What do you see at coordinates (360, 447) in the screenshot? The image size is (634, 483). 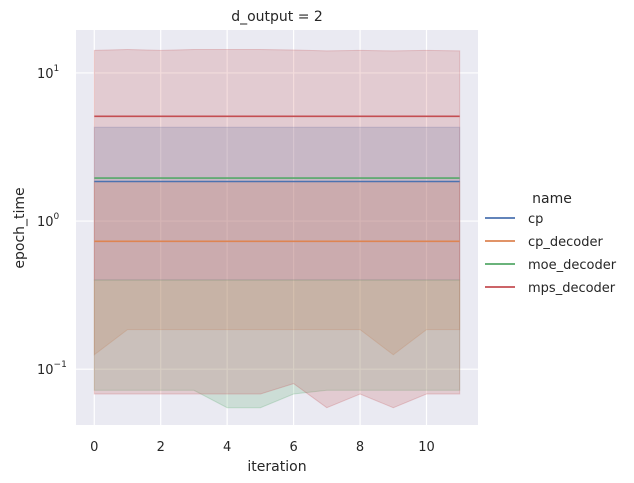 I see `x-tick-label: 8` at bounding box center [360, 447].